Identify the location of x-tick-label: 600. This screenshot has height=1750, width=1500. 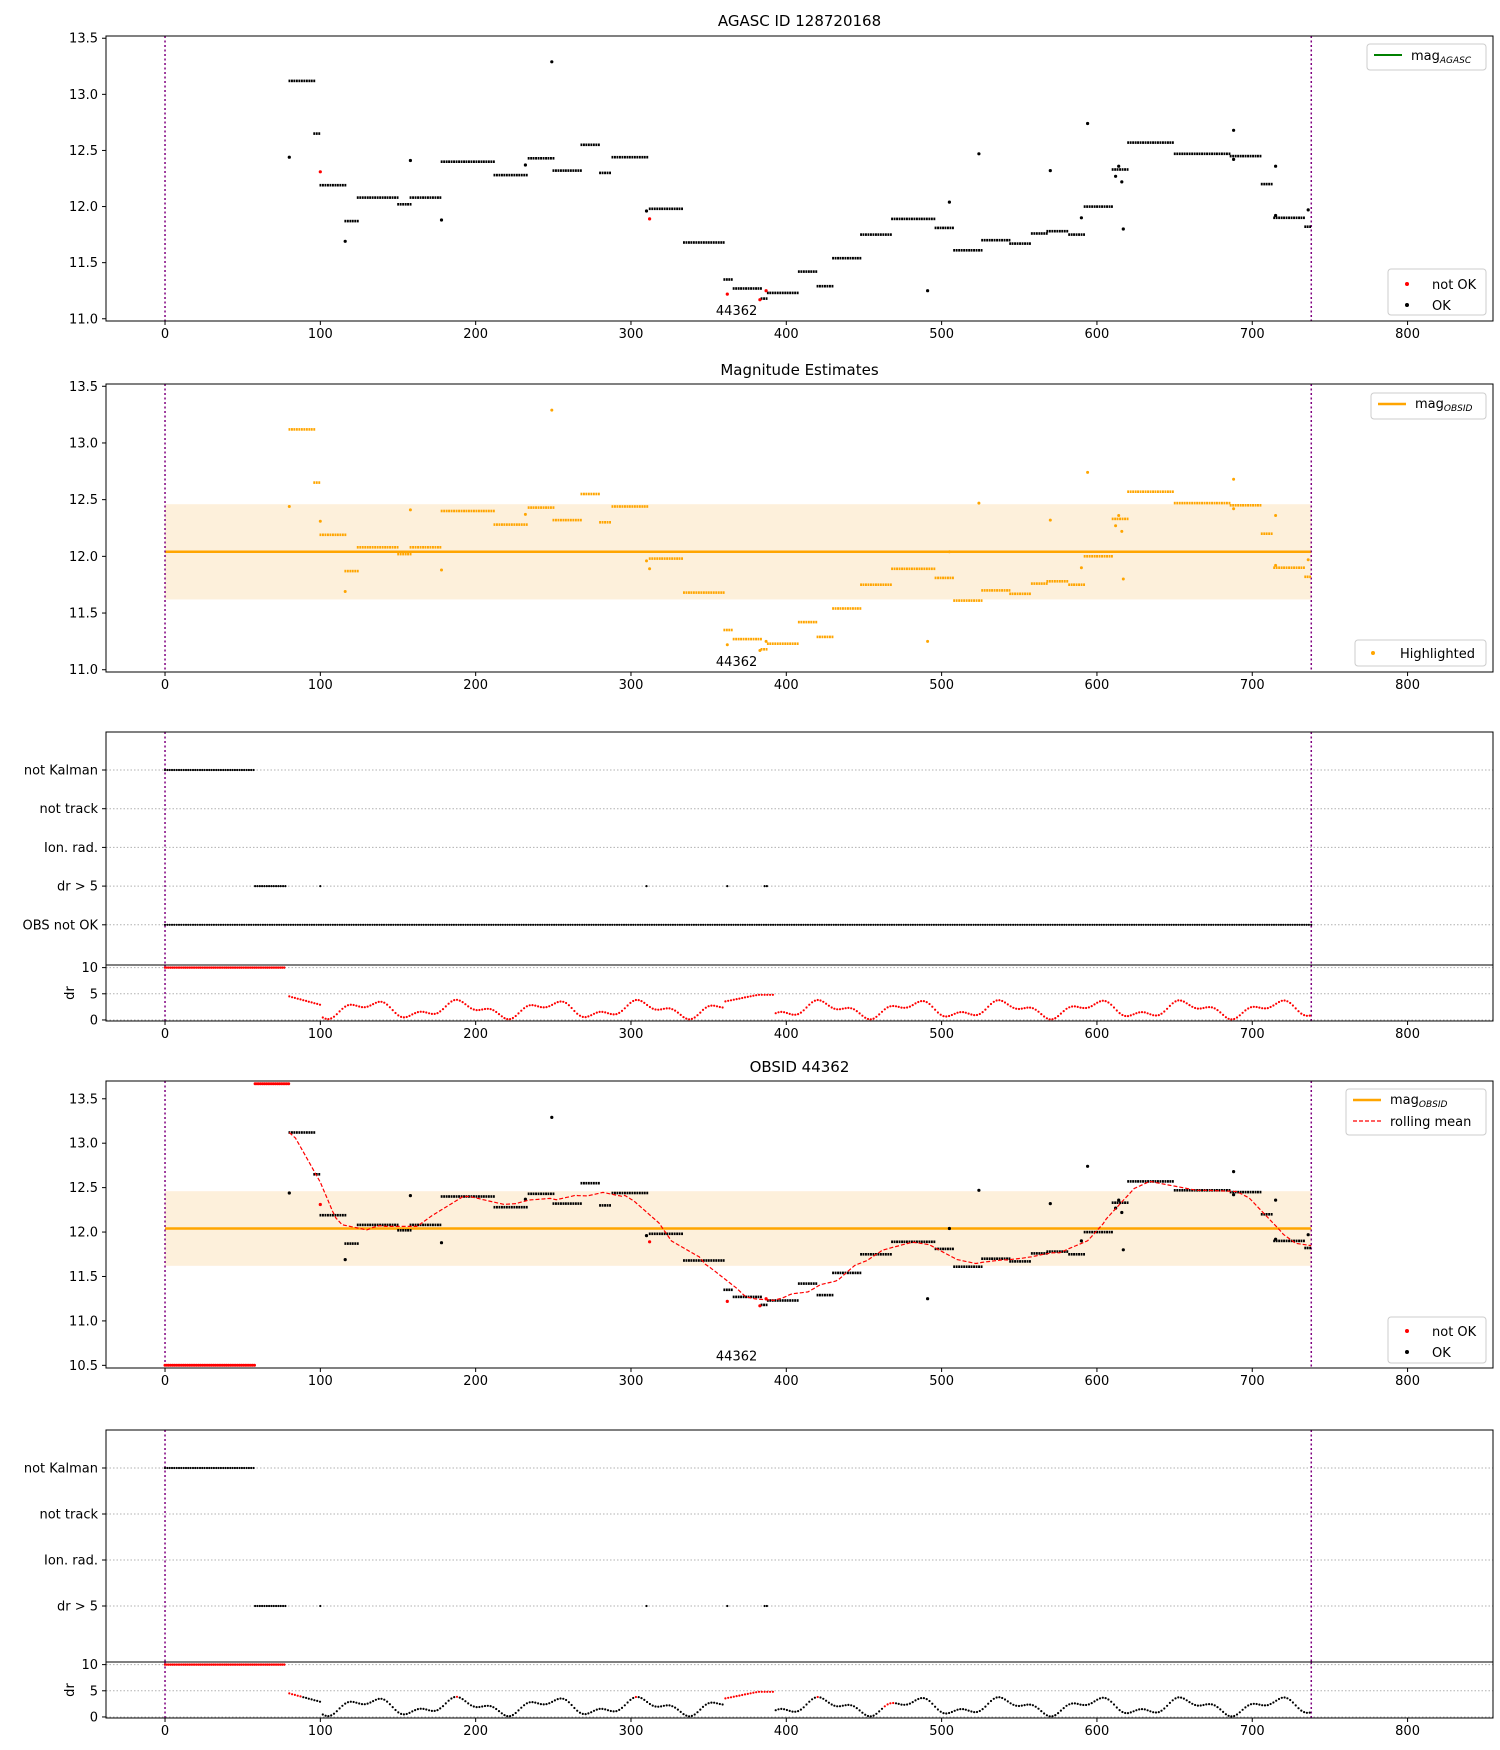
(1097, 1034).